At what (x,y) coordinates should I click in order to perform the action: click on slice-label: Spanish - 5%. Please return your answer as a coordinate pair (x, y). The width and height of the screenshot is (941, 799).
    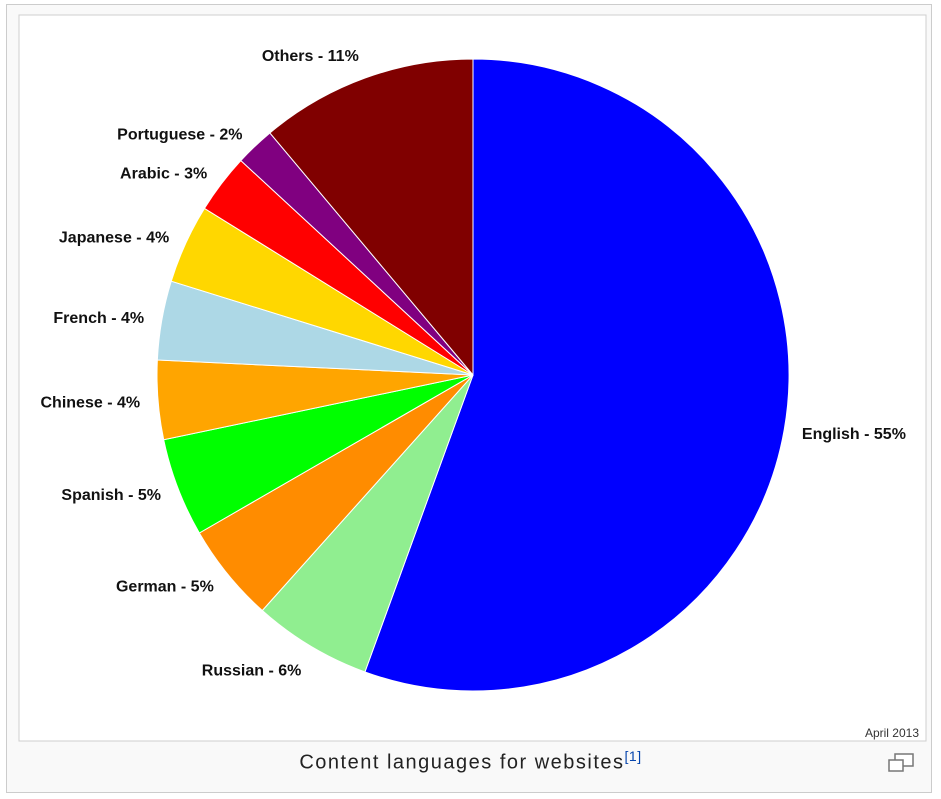
    Looking at the image, I should click on (111, 495).